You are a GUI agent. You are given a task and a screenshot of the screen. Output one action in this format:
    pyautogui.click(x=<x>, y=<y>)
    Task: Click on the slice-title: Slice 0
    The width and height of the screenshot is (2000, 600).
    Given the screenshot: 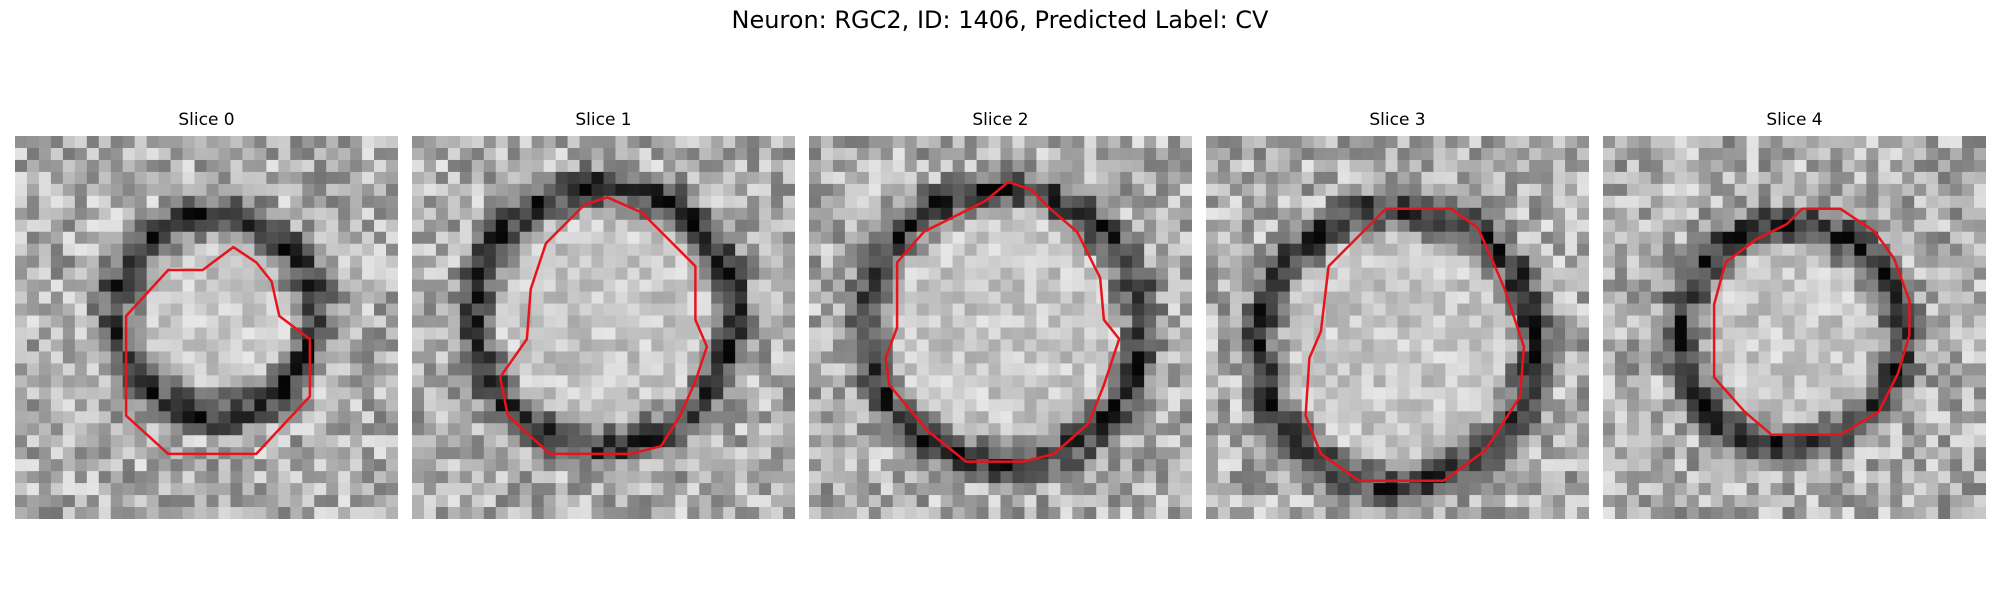 What is the action you would take?
    pyautogui.click(x=206, y=120)
    